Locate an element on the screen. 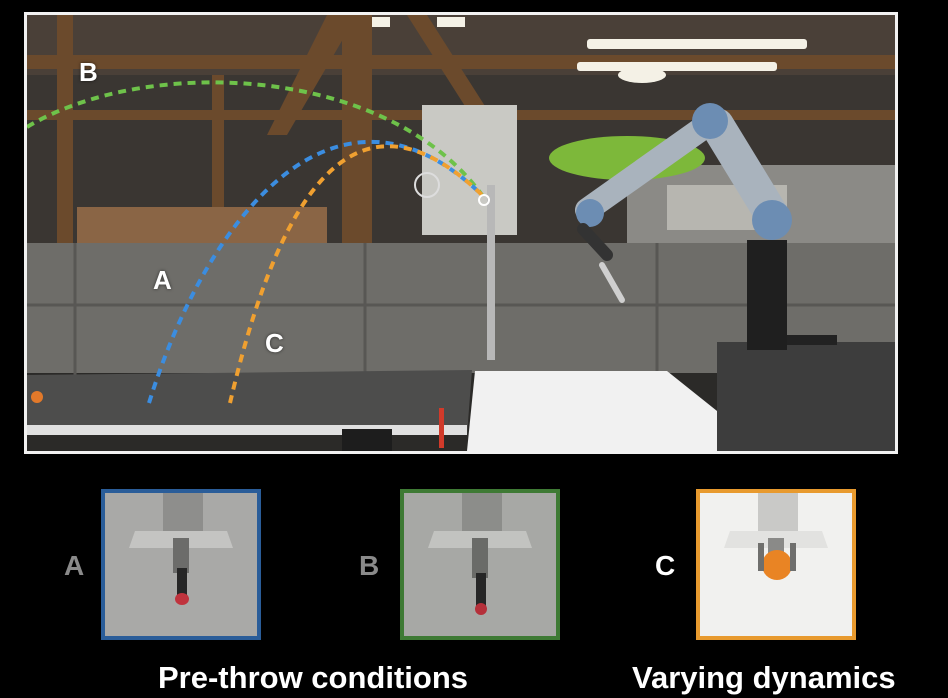 This screenshot has height=698, width=948. thumbnail-letter-b: B is located at coordinates (369, 565).